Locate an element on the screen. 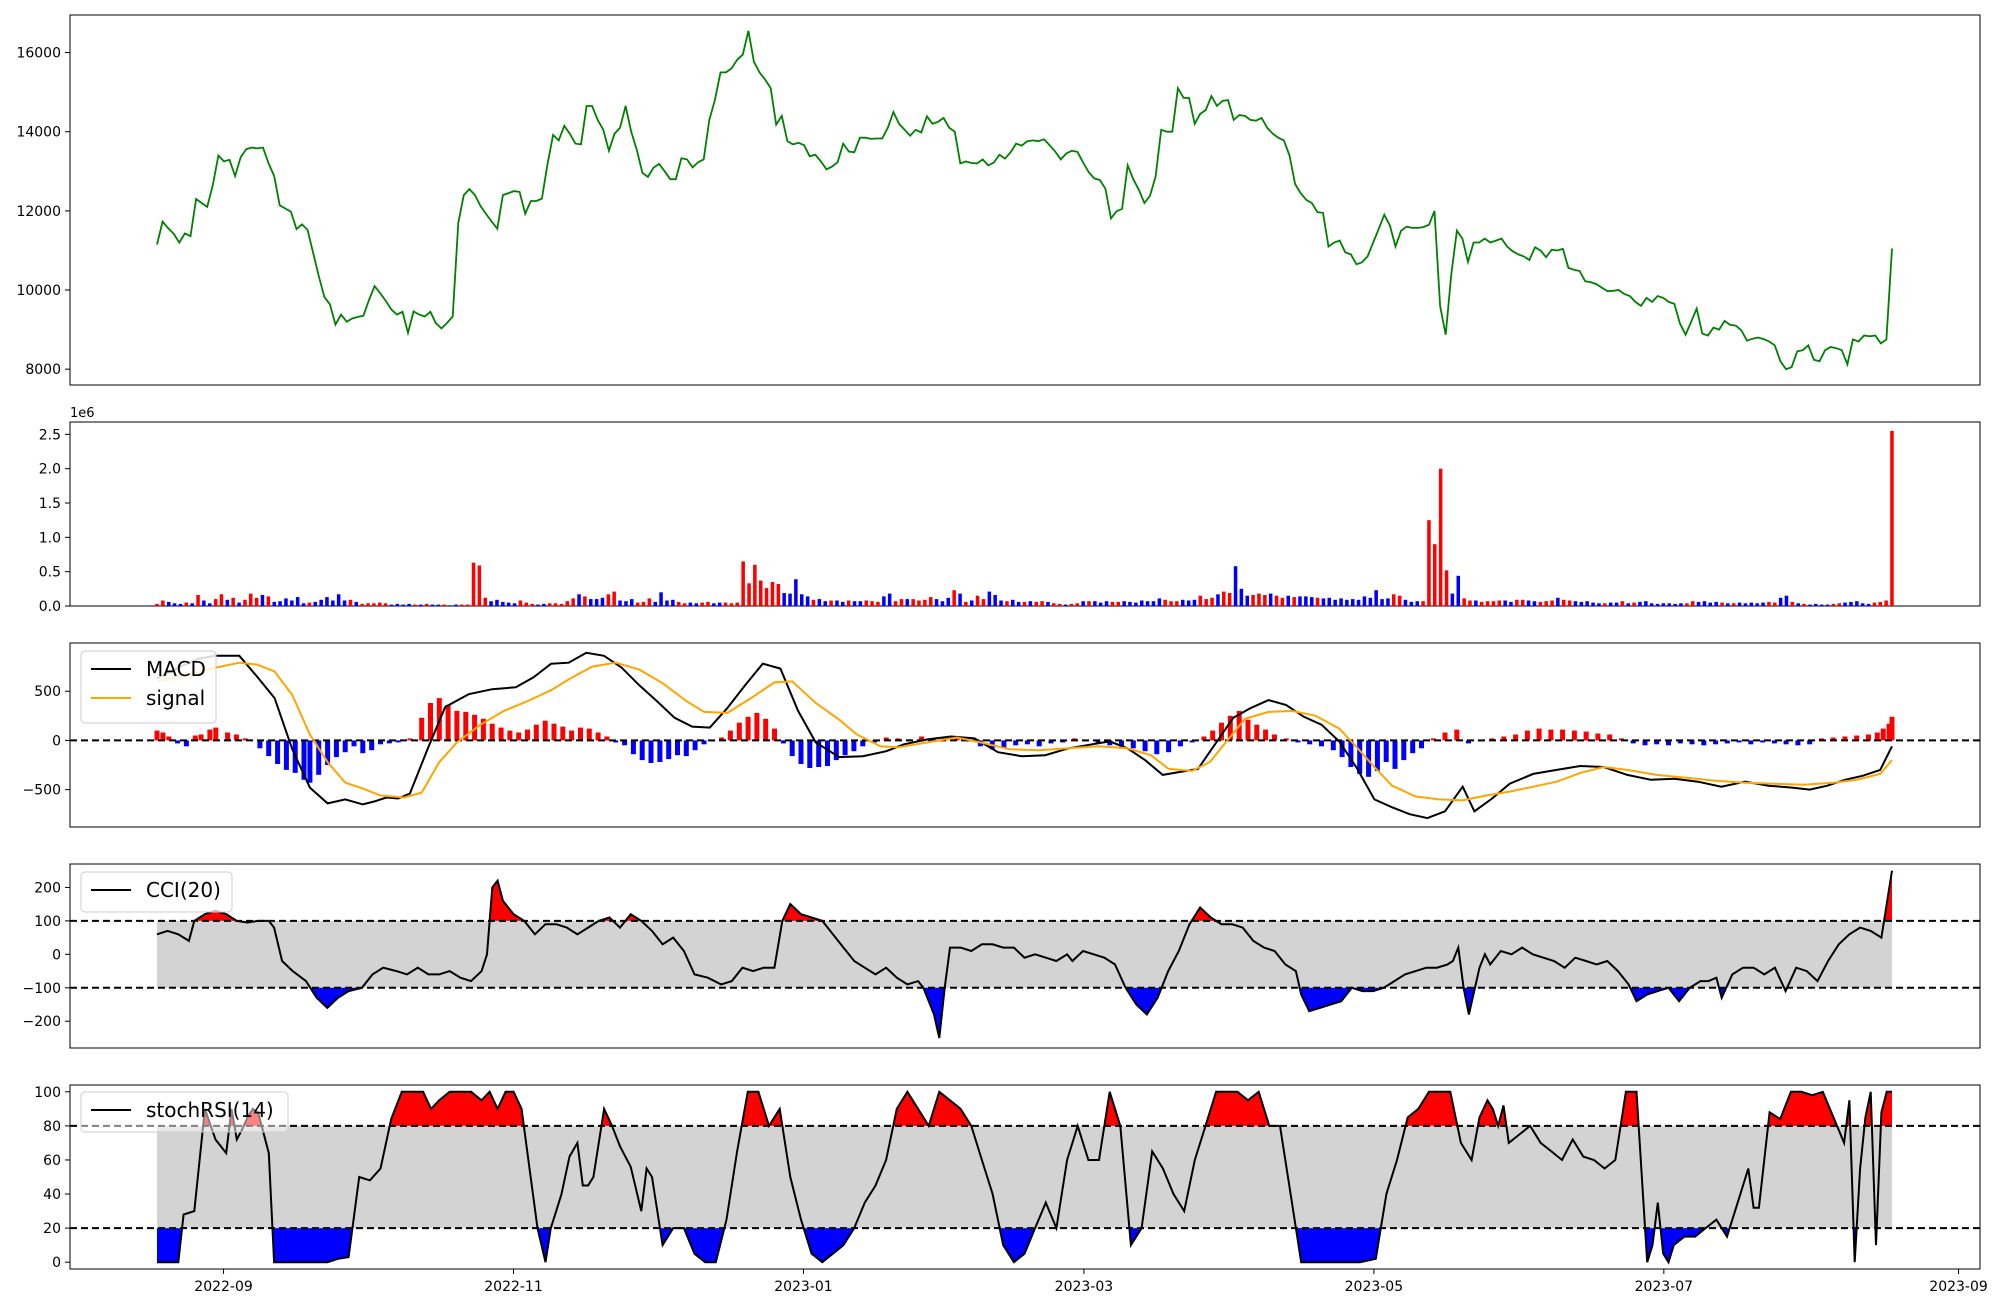 The height and width of the screenshot is (1300, 2000). y-tick-label: 0 is located at coordinates (56, 955).